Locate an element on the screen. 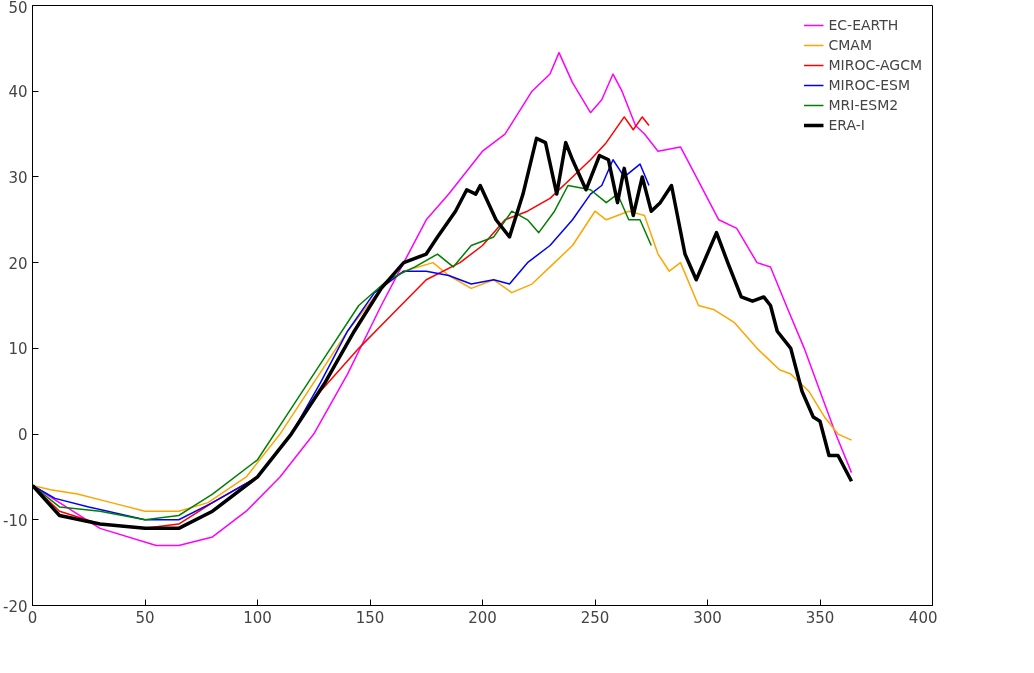  legend-label: MIROC-AGCM is located at coordinates (875, 65).